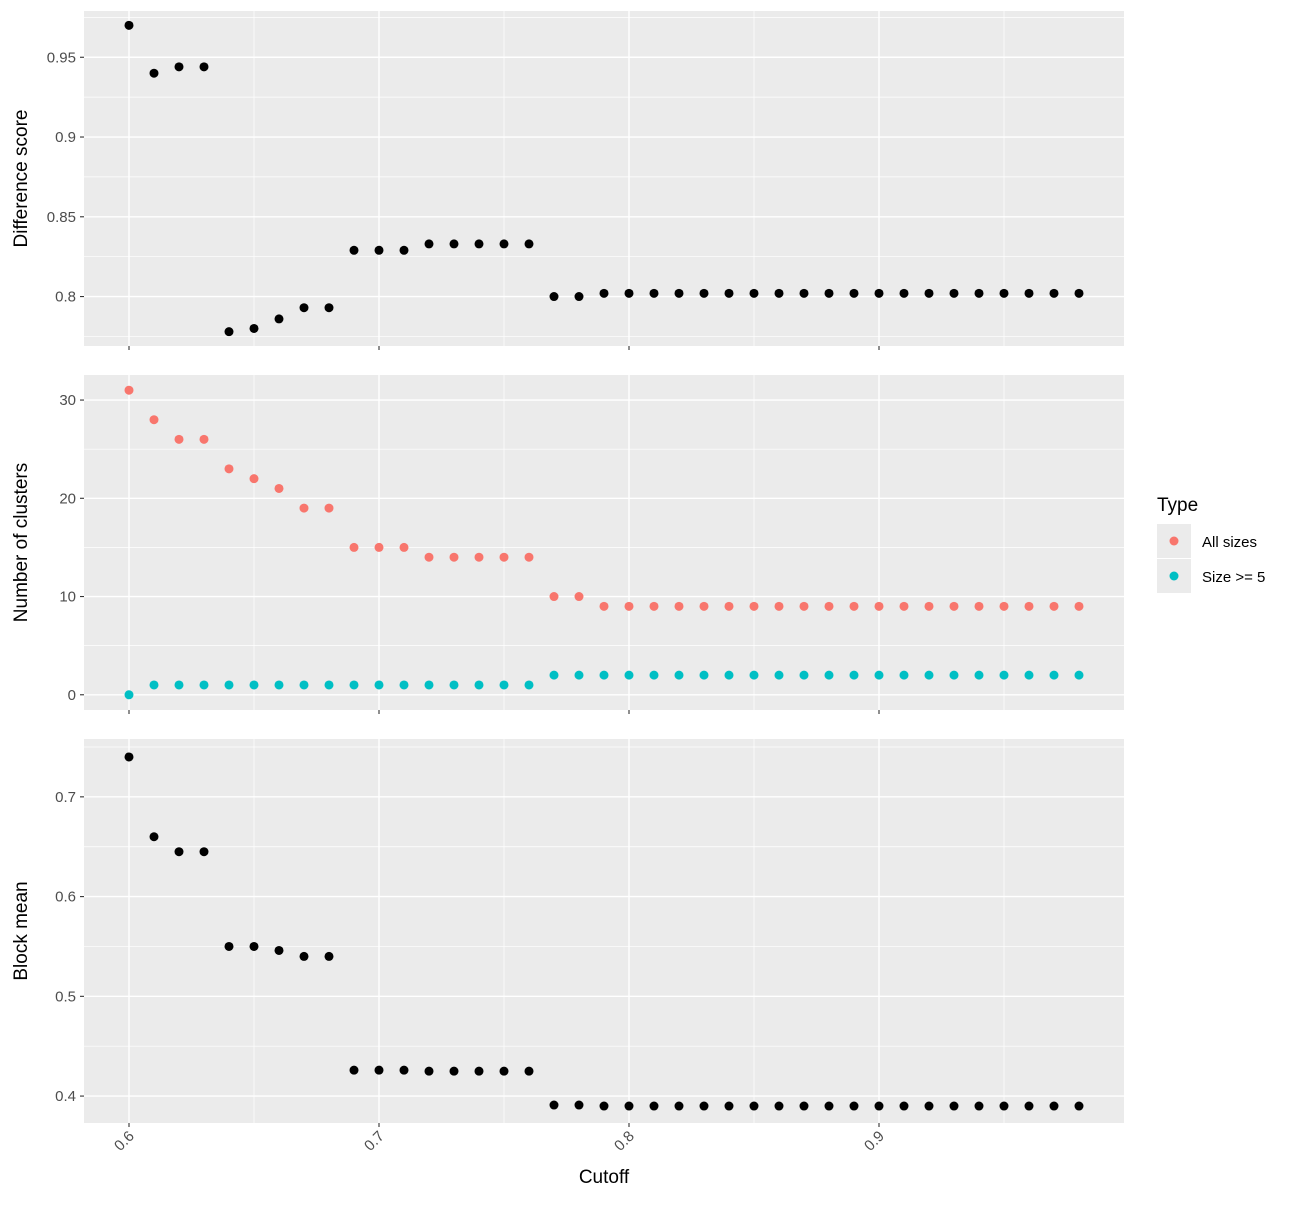 The height and width of the screenshot is (1205, 1300). Describe the element at coordinates (72, 695) in the screenshot. I see `y-tick-label: 0` at that location.